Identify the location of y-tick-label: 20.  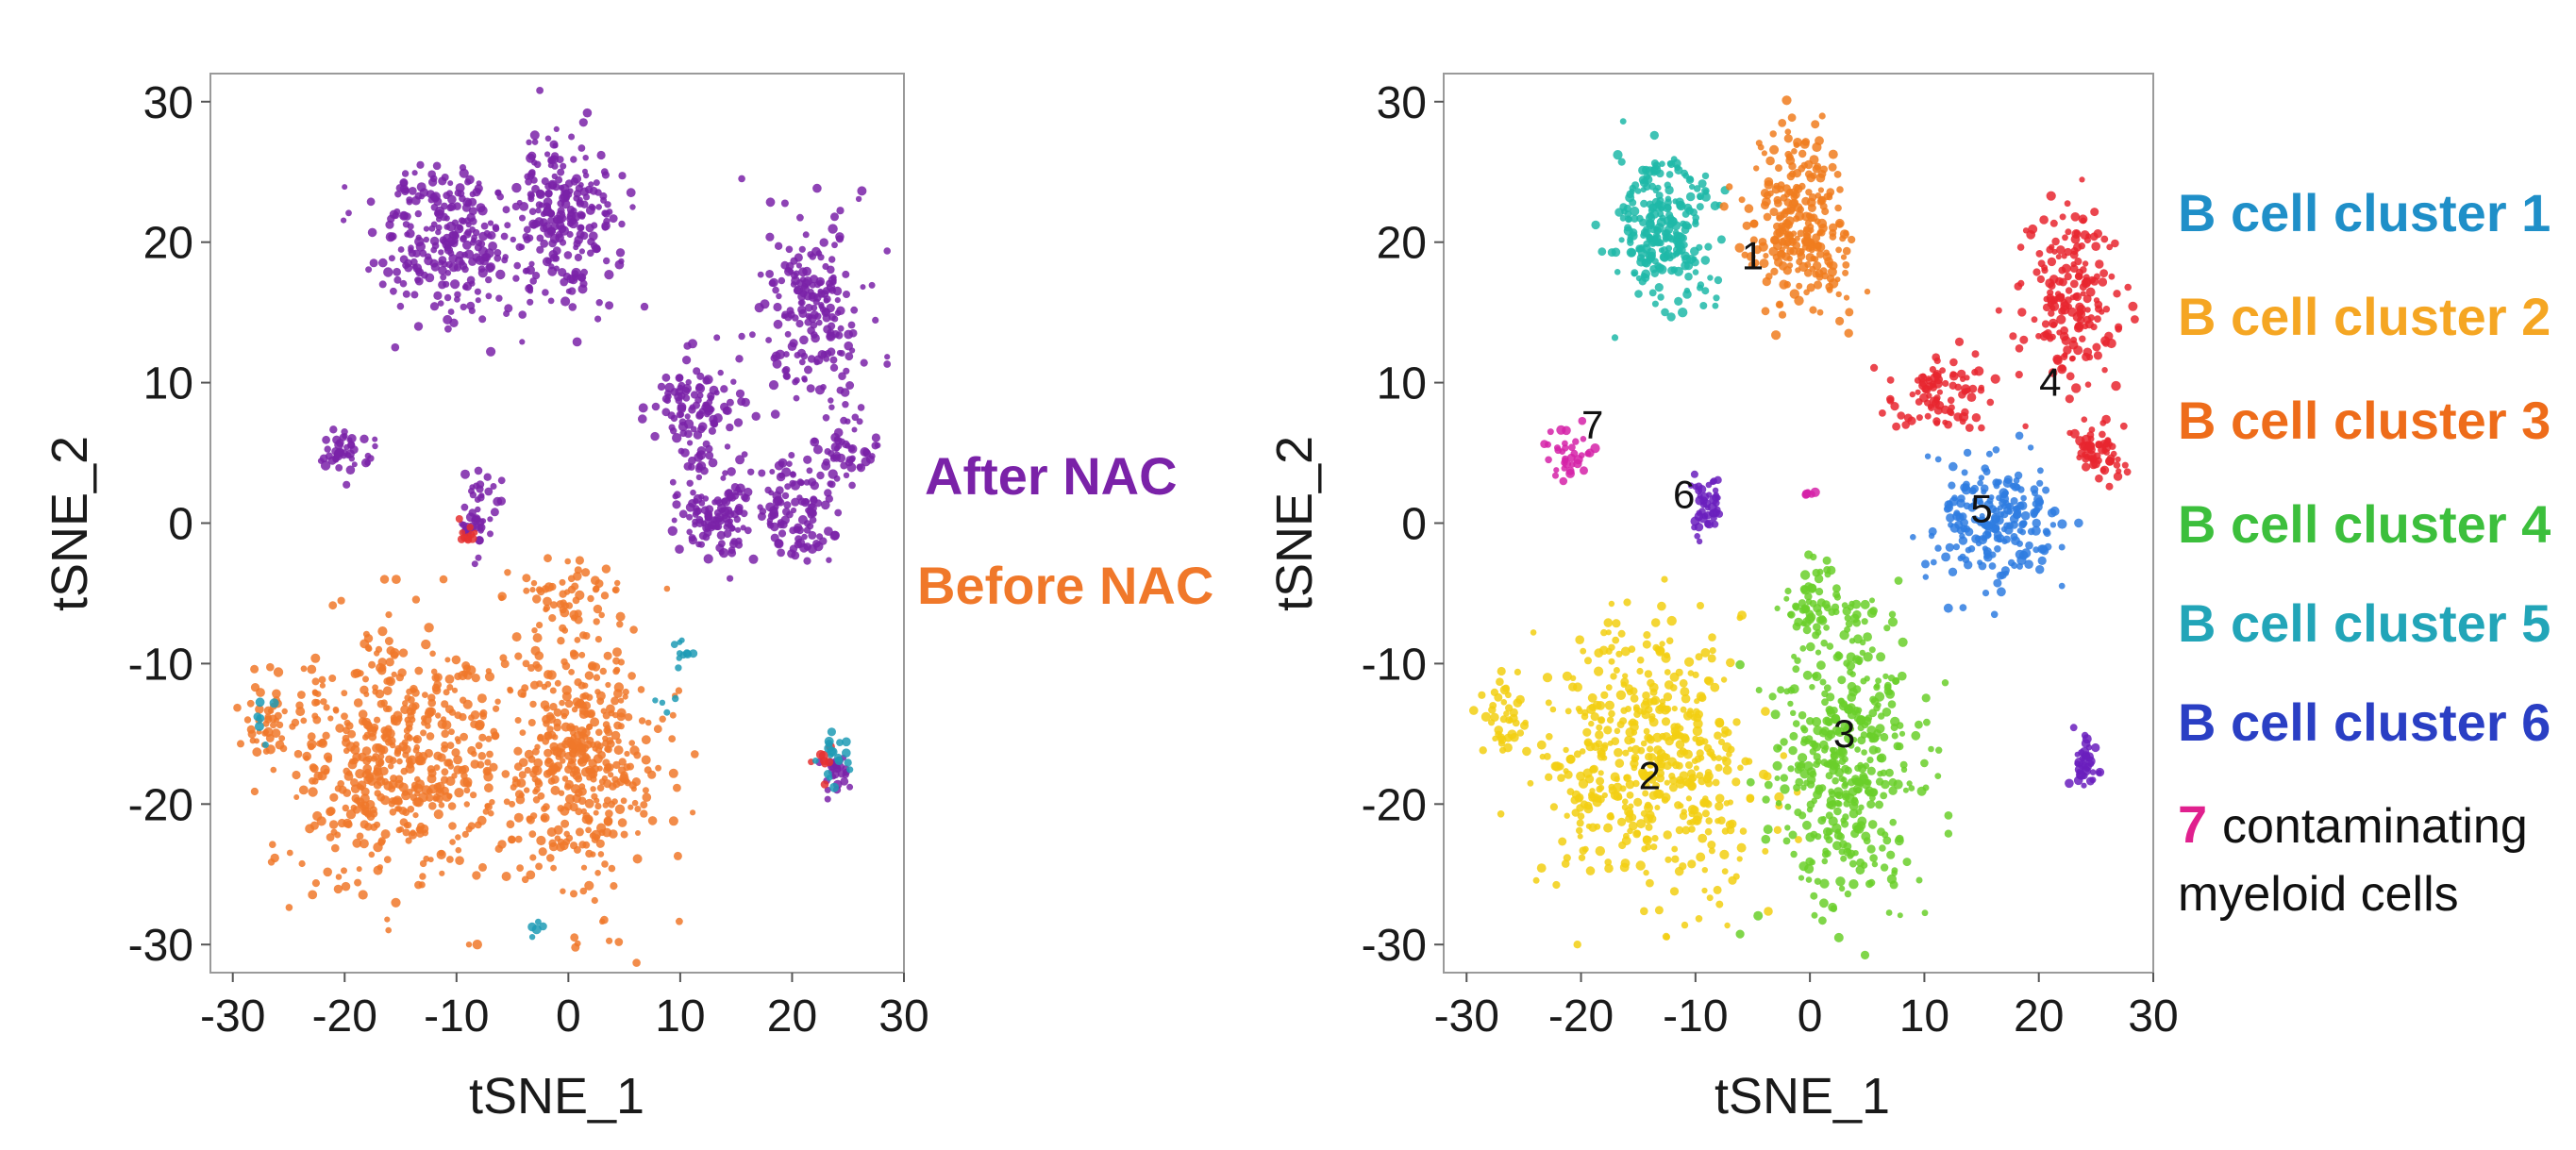
(1402, 244).